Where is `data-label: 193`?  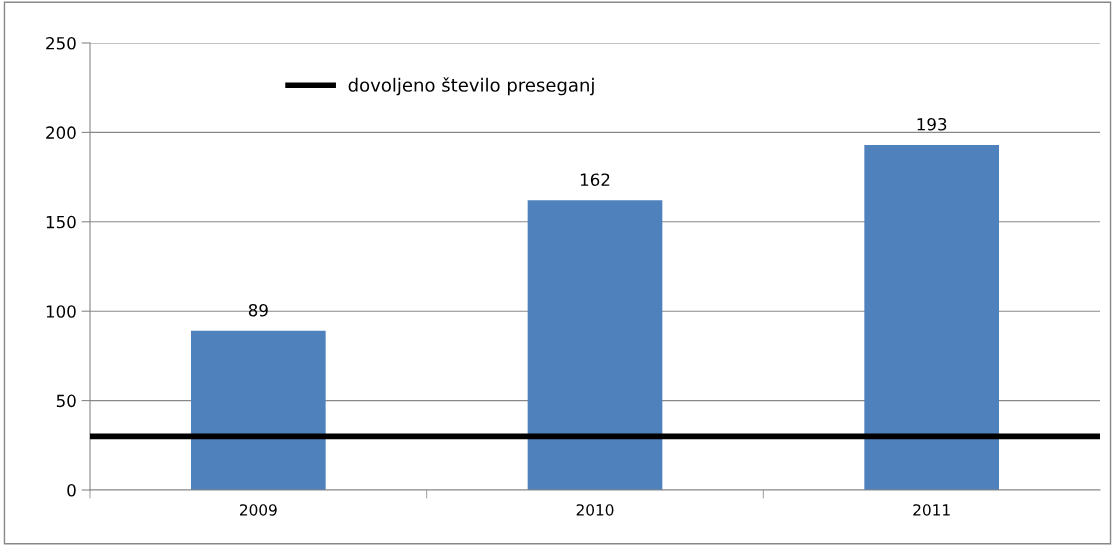
data-label: 193 is located at coordinates (932, 124).